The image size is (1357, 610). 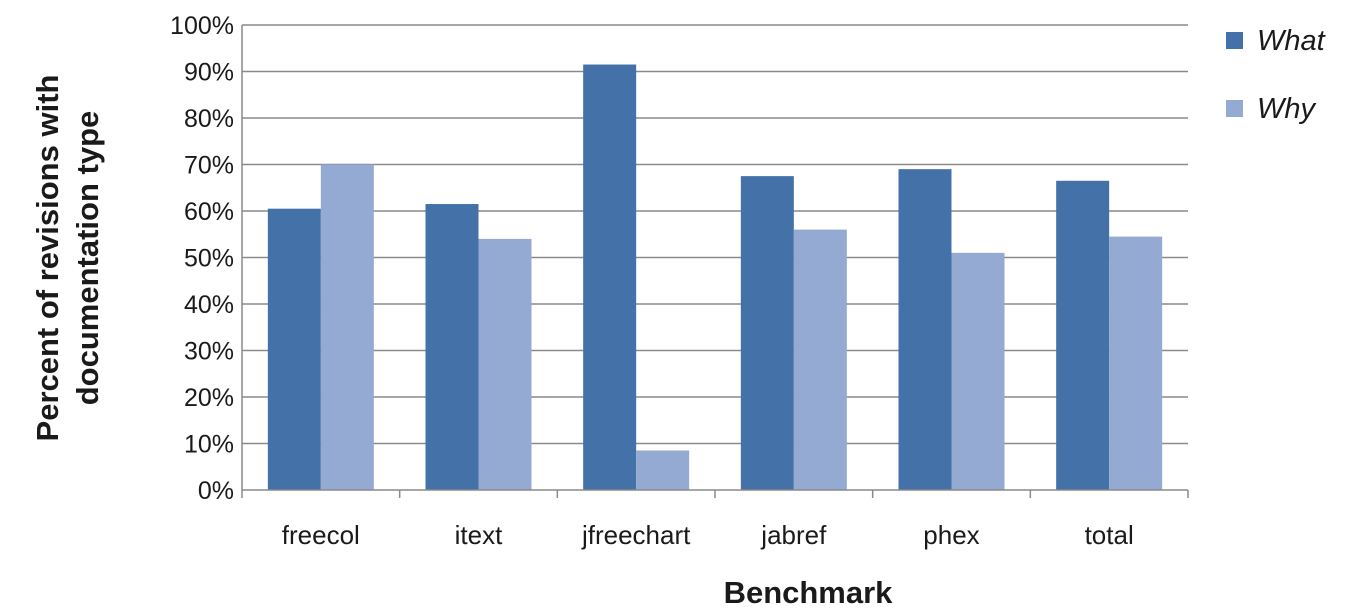 What do you see at coordinates (1287, 109) in the screenshot?
I see `legend-label-why: Why` at bounding box center [1287, 109].